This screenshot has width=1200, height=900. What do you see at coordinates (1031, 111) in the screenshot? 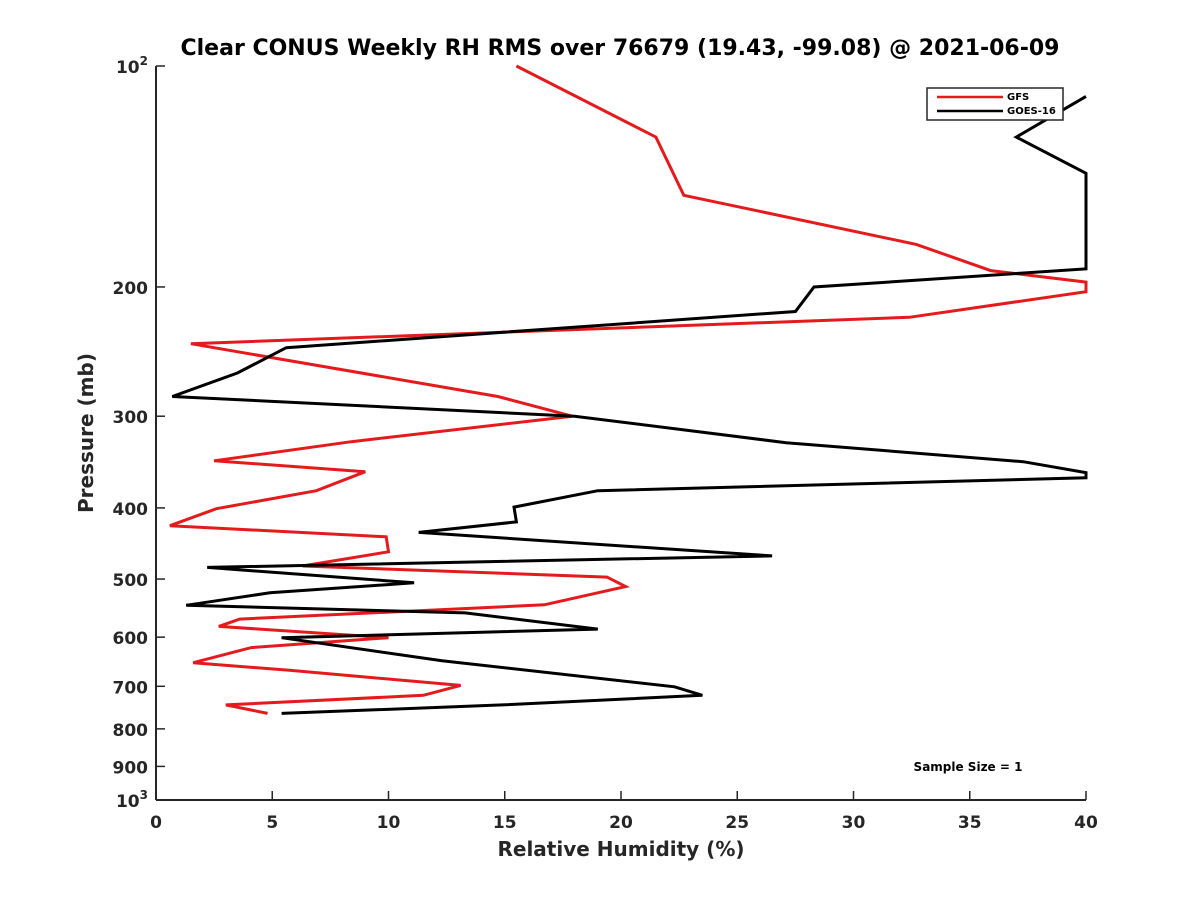
I see `legend-label-goes16: GOES-16` at bounding box center [1031, 111].